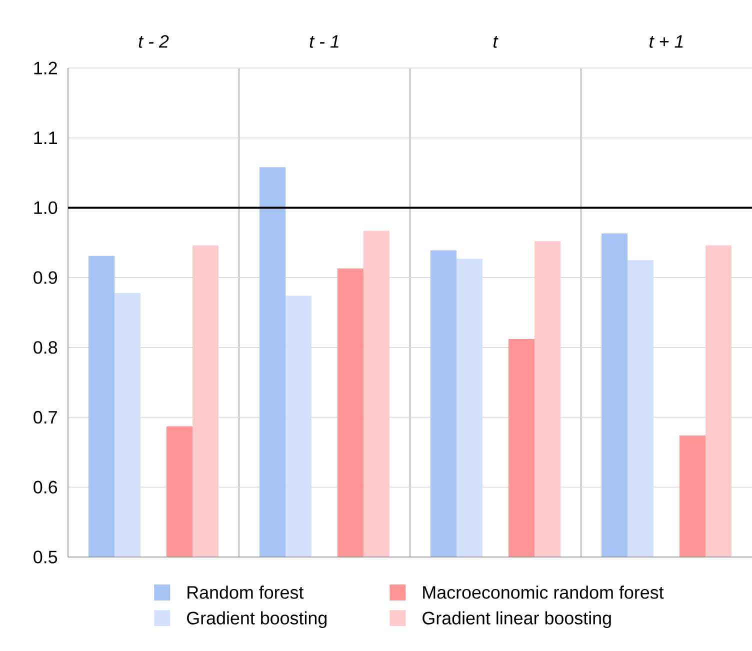 This screenshot has height=651, width=752. I want to click on y-tick-label: 1.1, so click(45, 138).